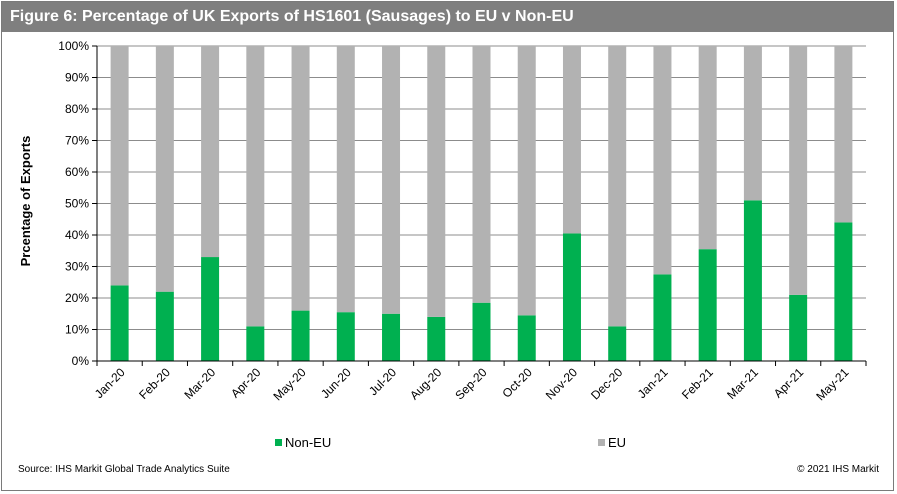  What do you see at coordinates (425, 383) in the screenshot?
I see `x-tick-label: Aug-20` at bounding box center [425, 383].